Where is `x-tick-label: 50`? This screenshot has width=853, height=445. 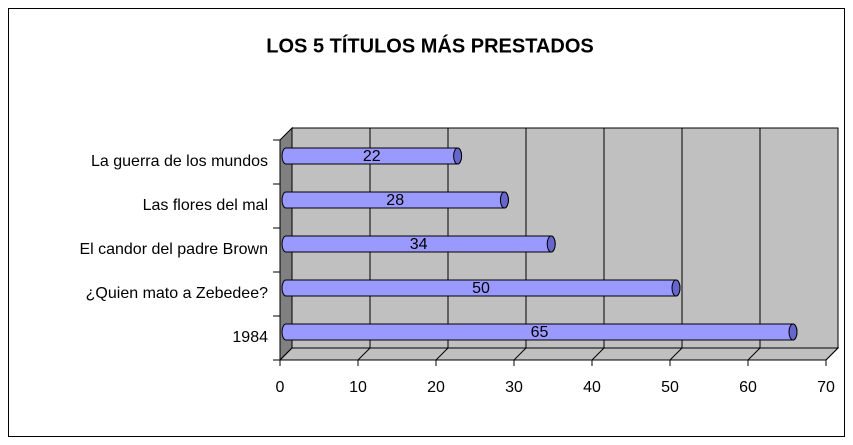
x-tick-label: 50 is located at coordinates (670, 387).